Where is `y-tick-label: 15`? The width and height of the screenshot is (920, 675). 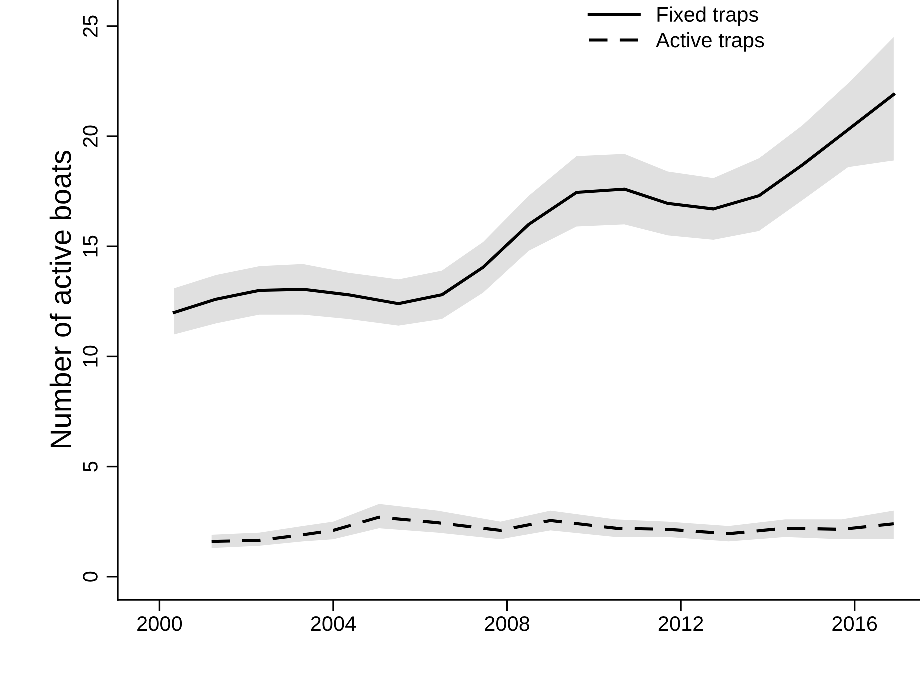 y-tick-label: 15 is located at coordinates (90, 246).